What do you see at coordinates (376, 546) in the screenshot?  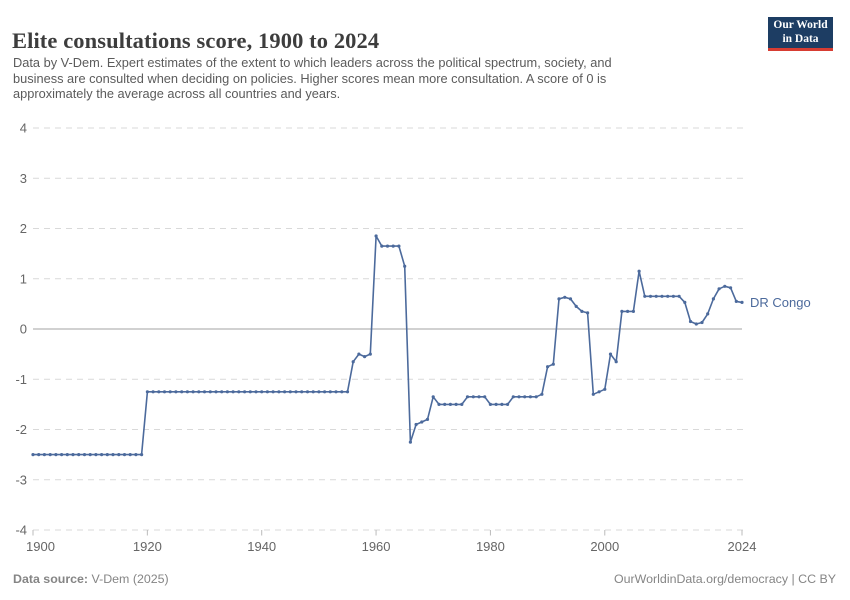 I see `x-tick-label: 1960` at bounding box center [376, 546].